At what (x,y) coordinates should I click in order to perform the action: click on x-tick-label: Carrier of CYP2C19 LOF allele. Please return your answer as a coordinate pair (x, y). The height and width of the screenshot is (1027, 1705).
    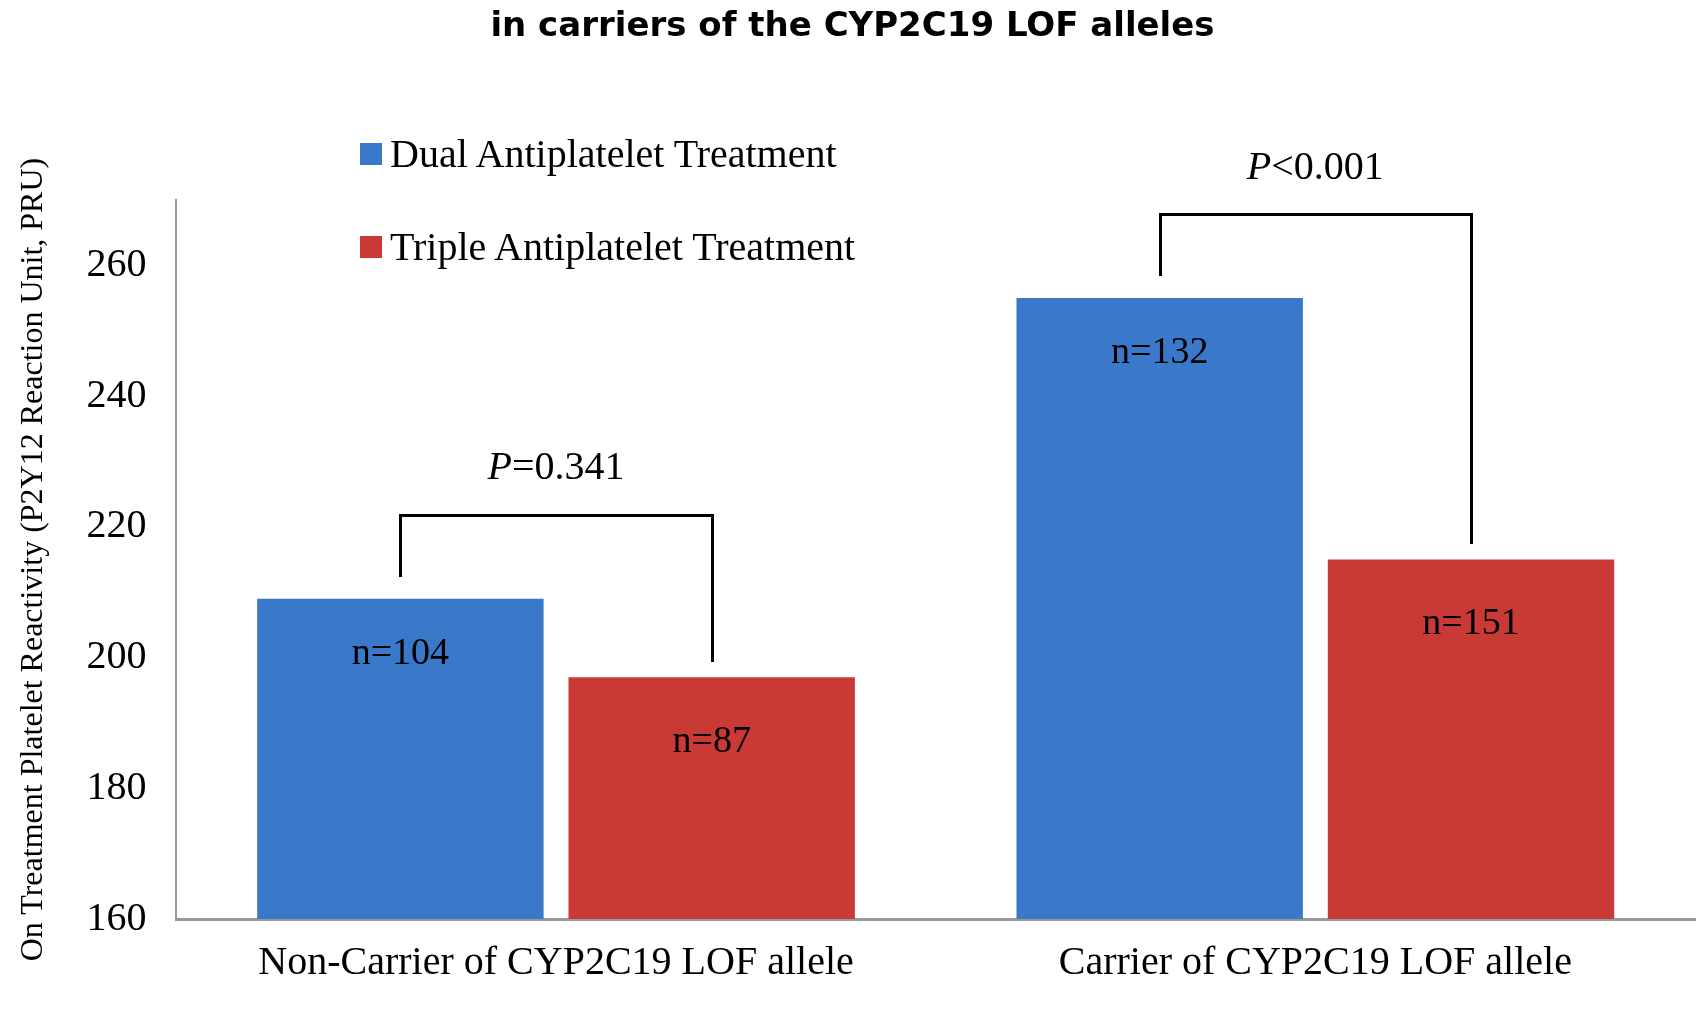
    Looking at the image, I should click on (1315, 960).